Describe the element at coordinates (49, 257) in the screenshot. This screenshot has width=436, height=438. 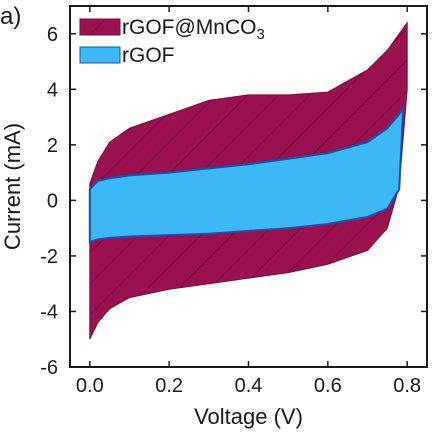
I see `y-tick-label: -2` at that location.